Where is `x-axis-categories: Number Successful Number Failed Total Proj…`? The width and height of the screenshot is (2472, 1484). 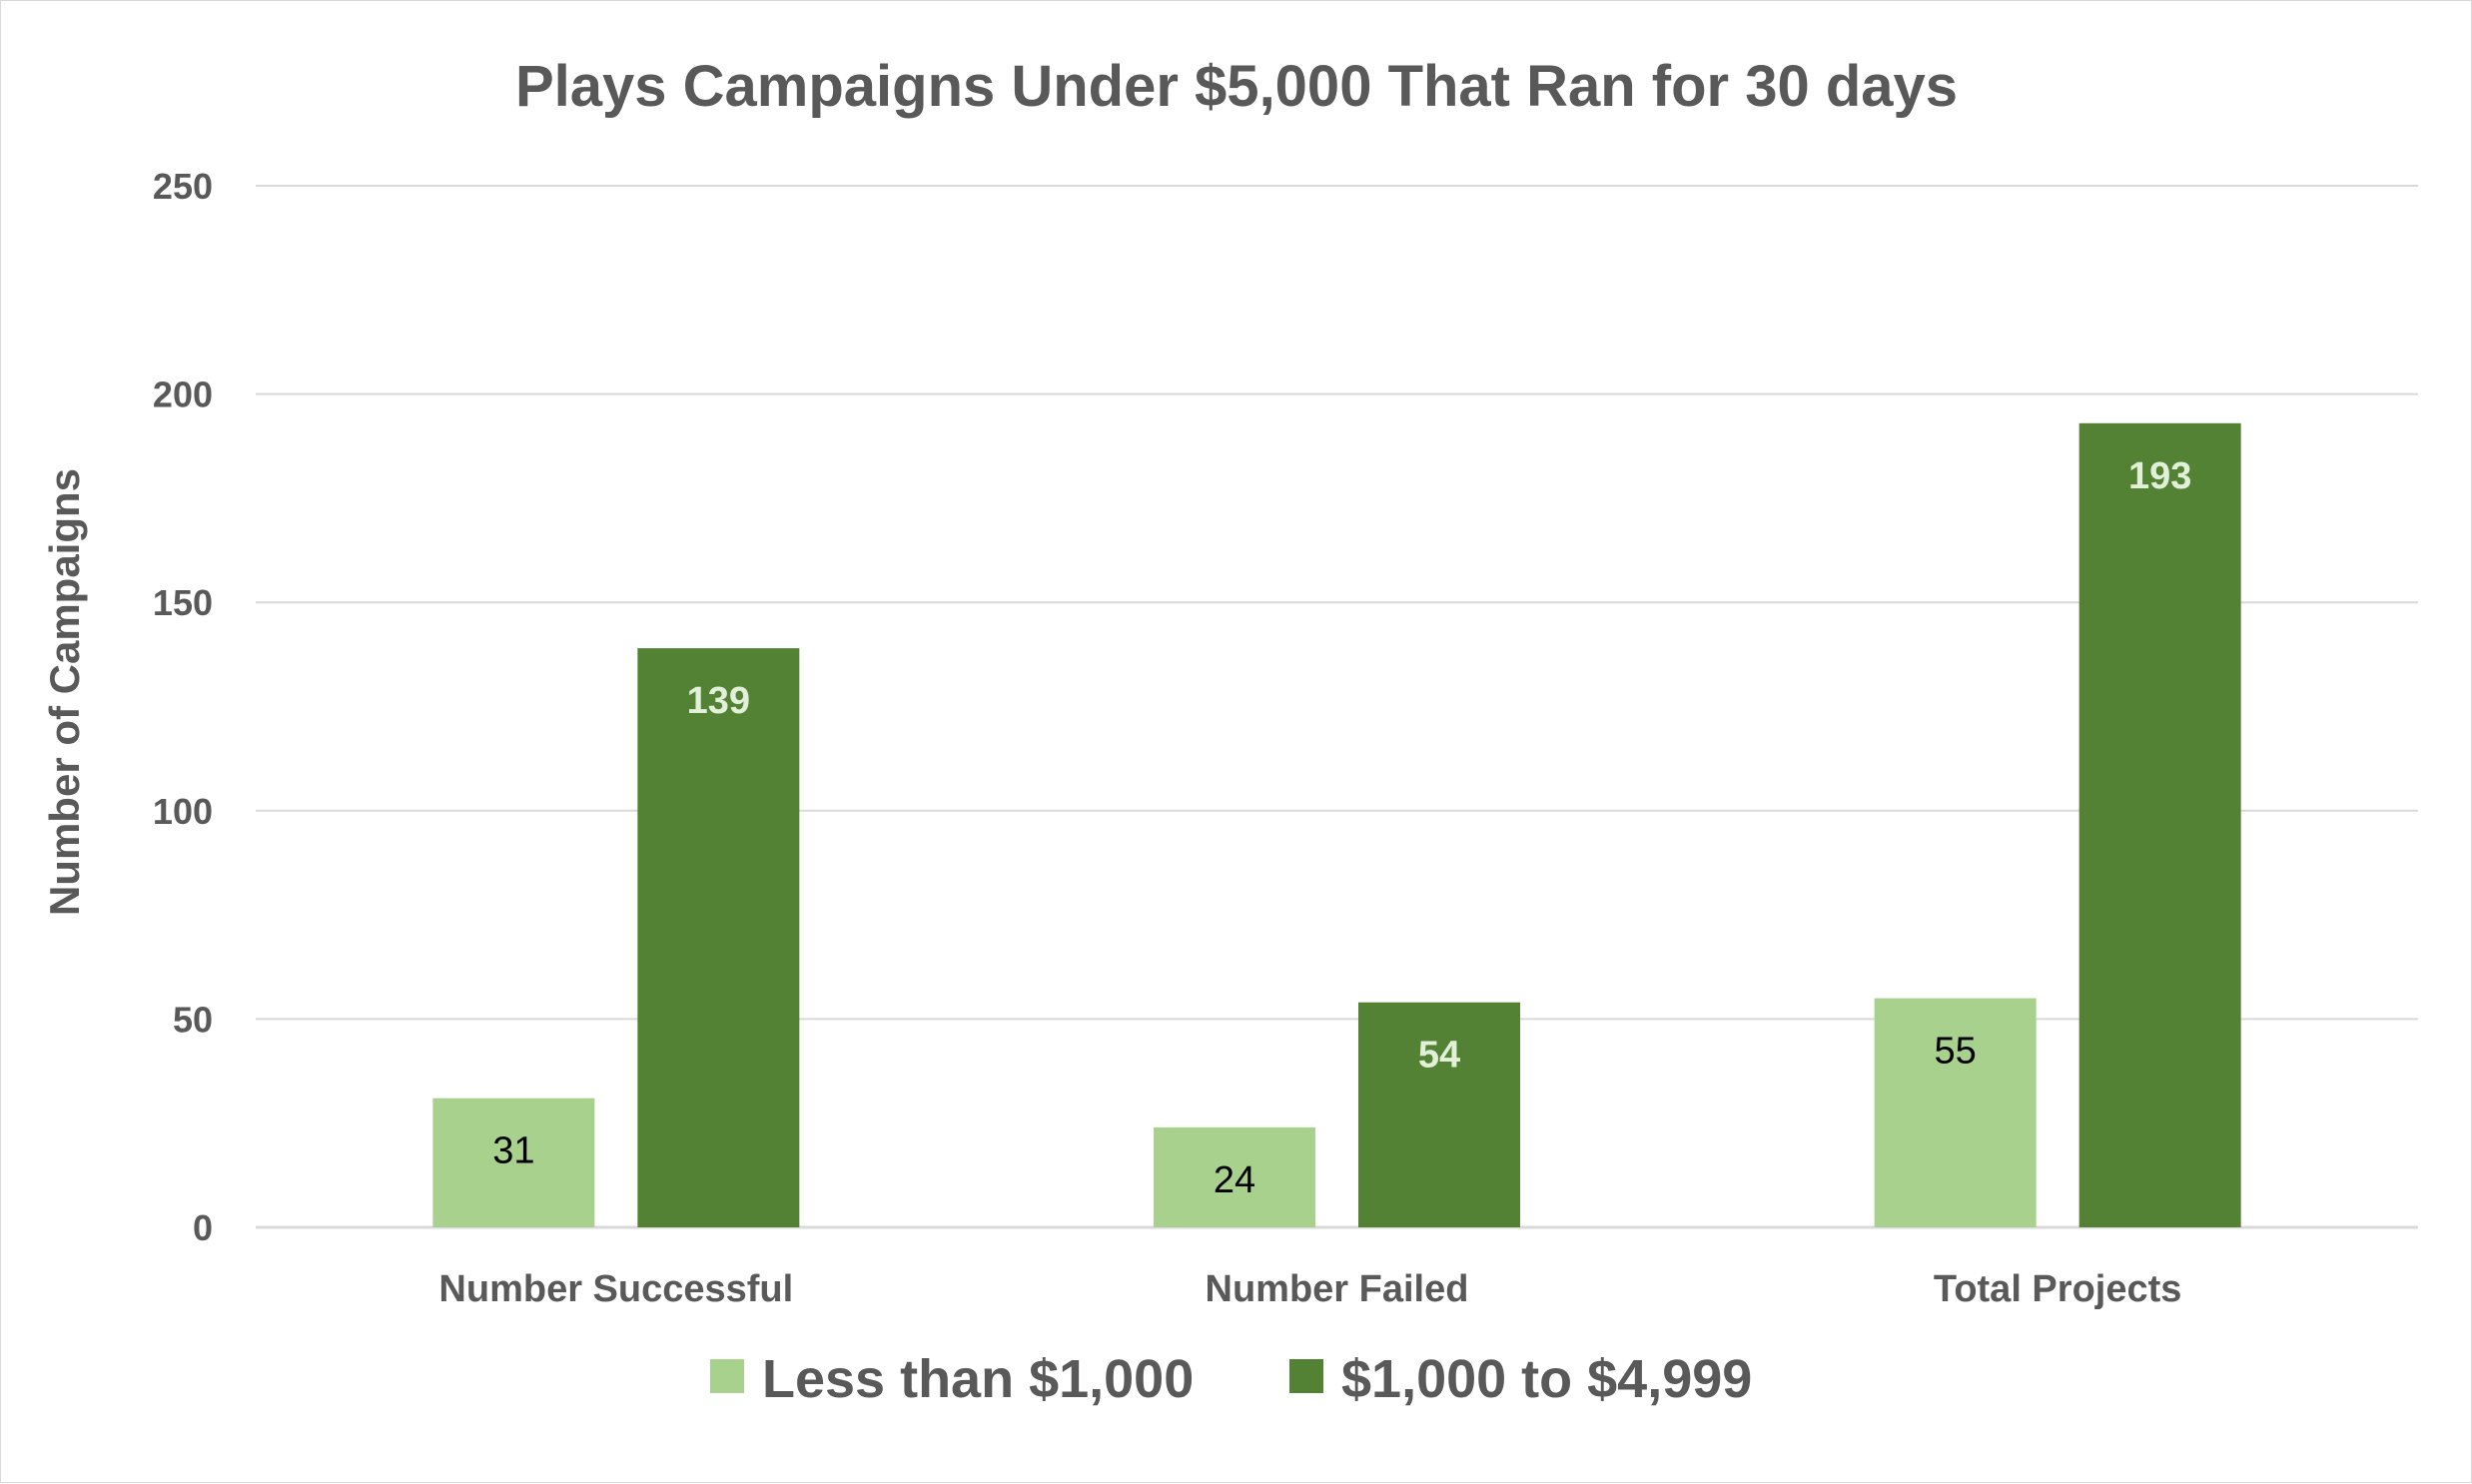
x-axis-categories: Number Successful Number Failed Total Proj… is located at coordinates (1309, 1289).